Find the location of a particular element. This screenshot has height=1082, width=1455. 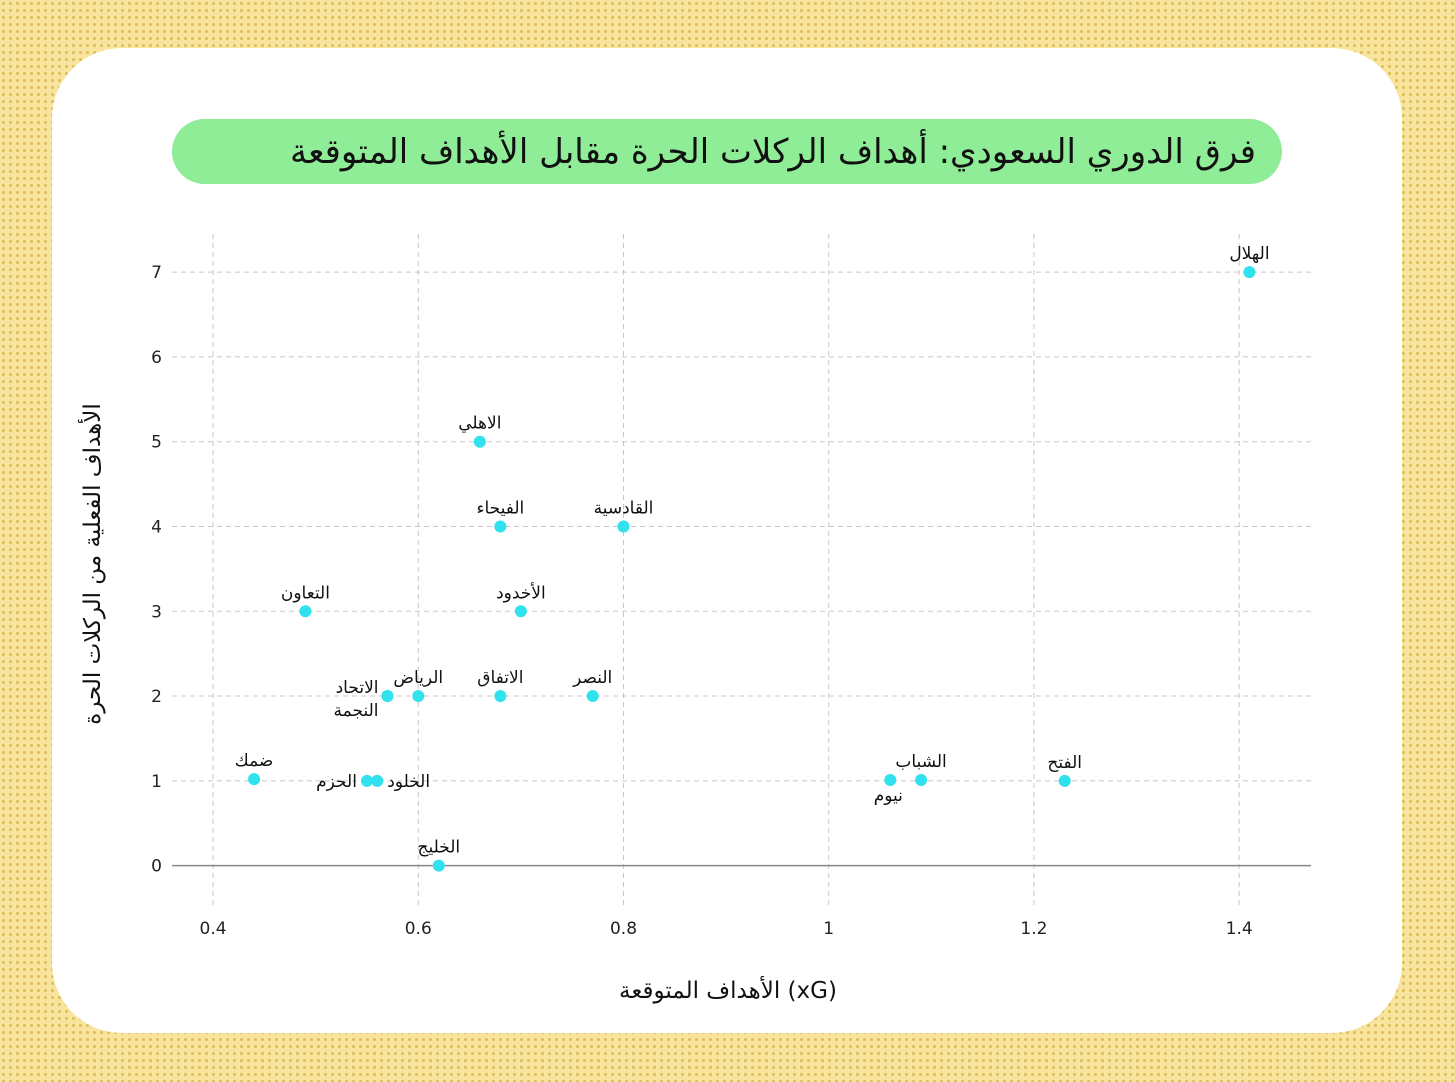

point-label: الحزم is located at coordinates (336, 782).